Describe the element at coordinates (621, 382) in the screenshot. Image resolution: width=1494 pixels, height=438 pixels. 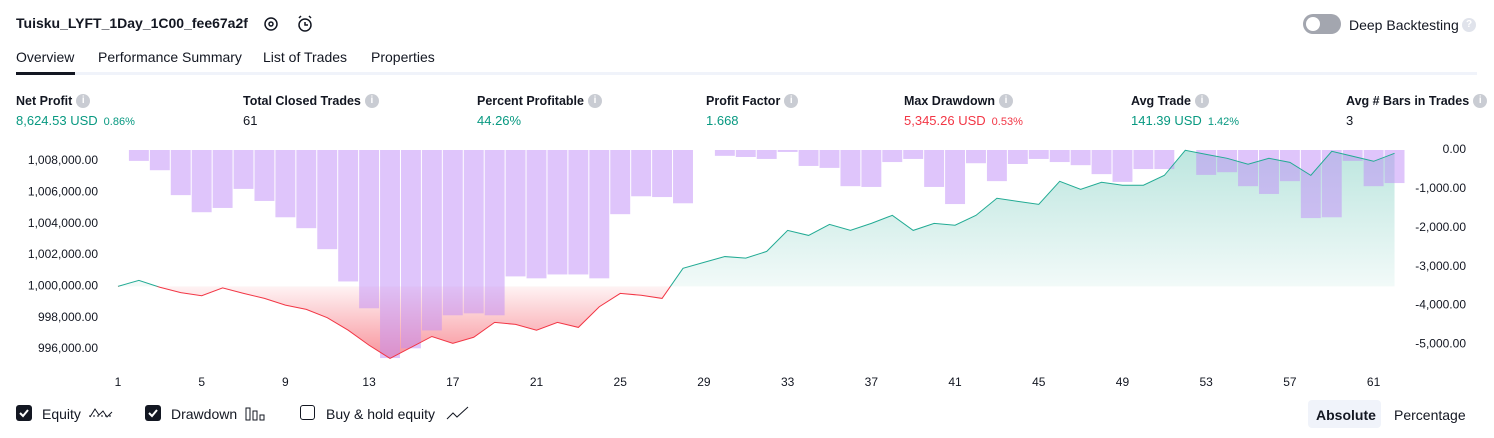
I see `x-tick-label: 25` at that location.